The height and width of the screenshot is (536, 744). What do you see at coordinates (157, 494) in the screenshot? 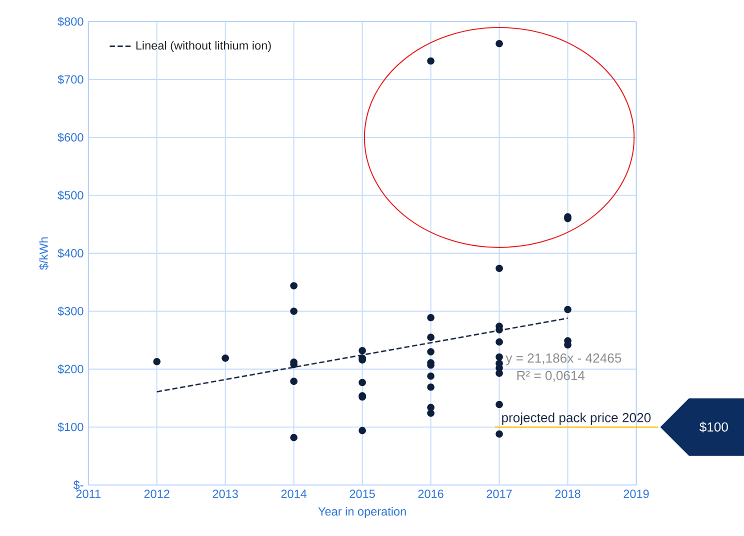
I see `x-tick-label: 2012` at bounding box center [157, 494].